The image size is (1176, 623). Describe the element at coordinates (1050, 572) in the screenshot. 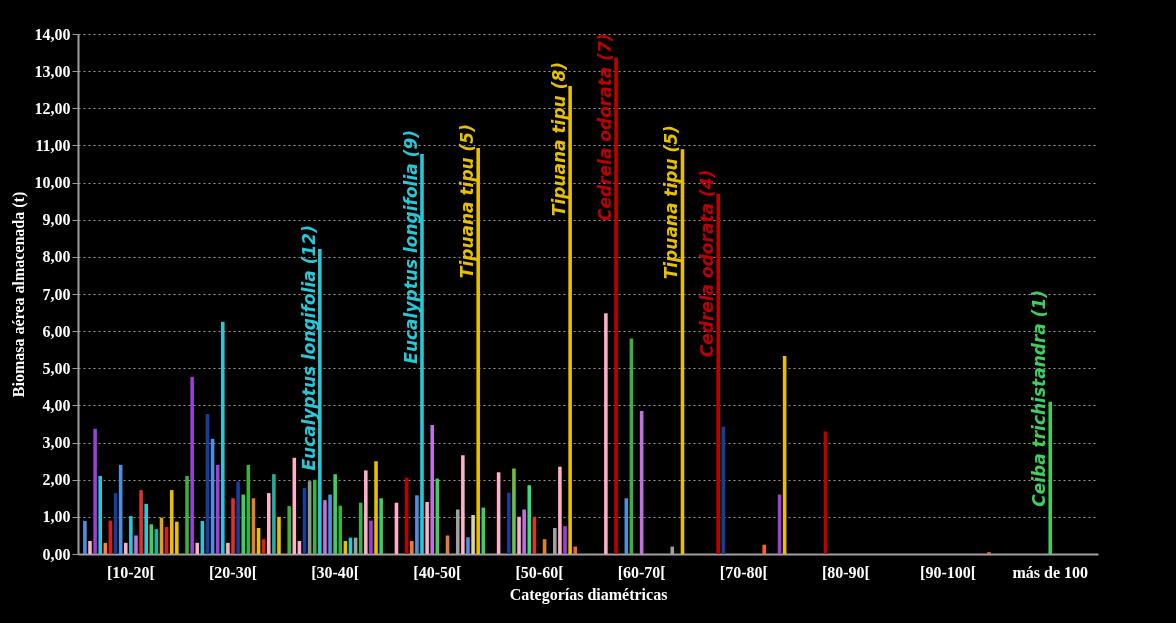

I see `x-tick-label: más de 100` at that location.